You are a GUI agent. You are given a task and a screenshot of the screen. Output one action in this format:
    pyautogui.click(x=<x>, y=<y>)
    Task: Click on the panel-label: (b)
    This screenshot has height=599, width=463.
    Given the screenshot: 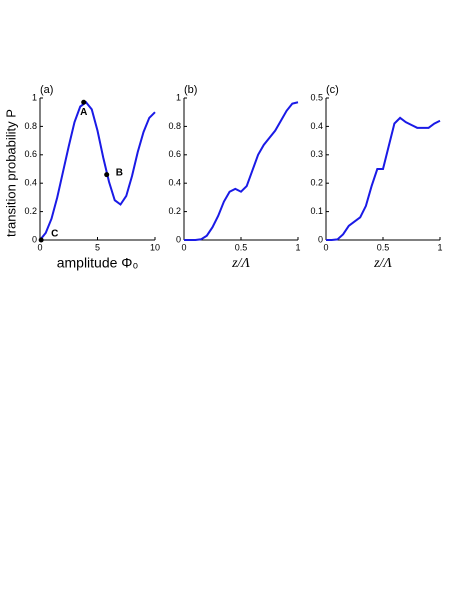 What is the action you would take?
    pyautogui.click(x=190, y=90)
    